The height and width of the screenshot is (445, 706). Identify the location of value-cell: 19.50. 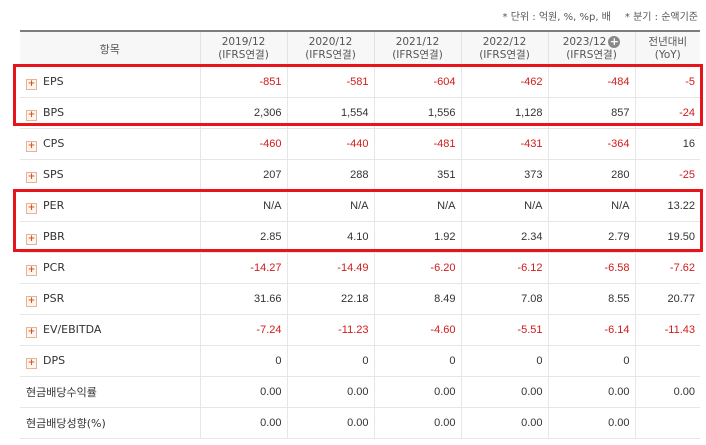
(667, 237).